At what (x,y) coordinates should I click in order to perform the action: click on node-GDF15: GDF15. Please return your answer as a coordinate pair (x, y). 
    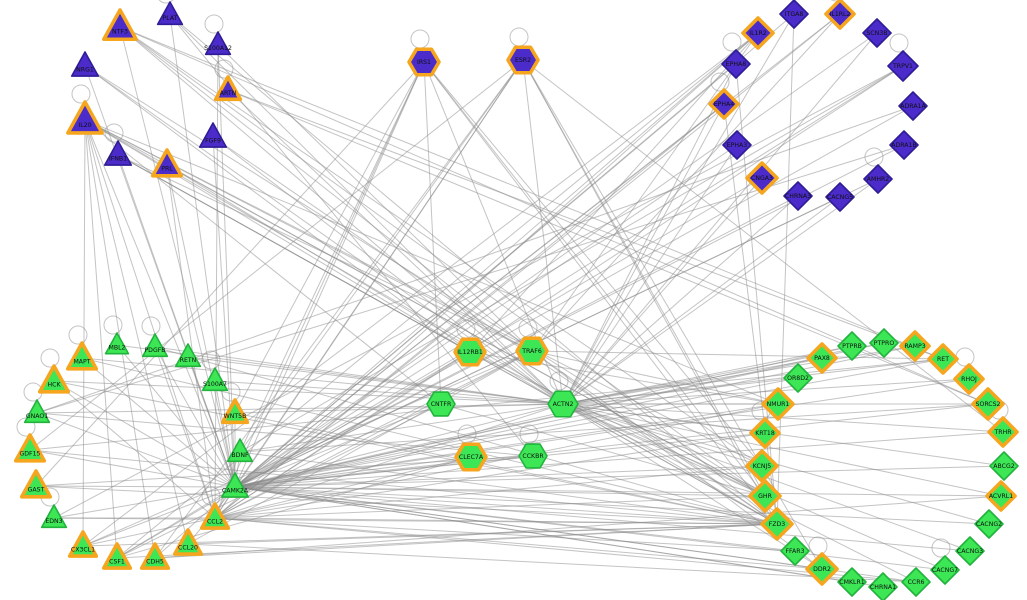
    Looking at the image, I should click on (30, 448).